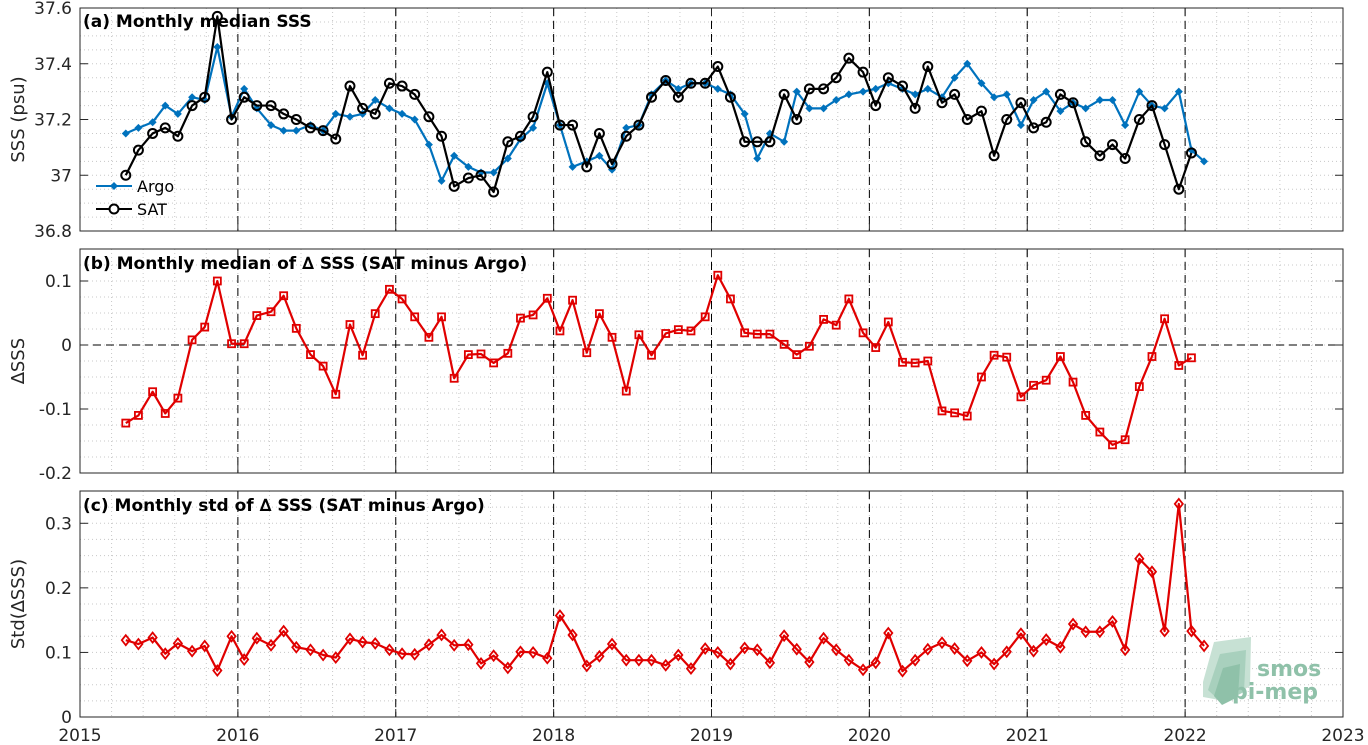  Describe the element at coordinates (18, 119) in the screenshot. I see `y-axis-label: SSS (psu)` at that location.